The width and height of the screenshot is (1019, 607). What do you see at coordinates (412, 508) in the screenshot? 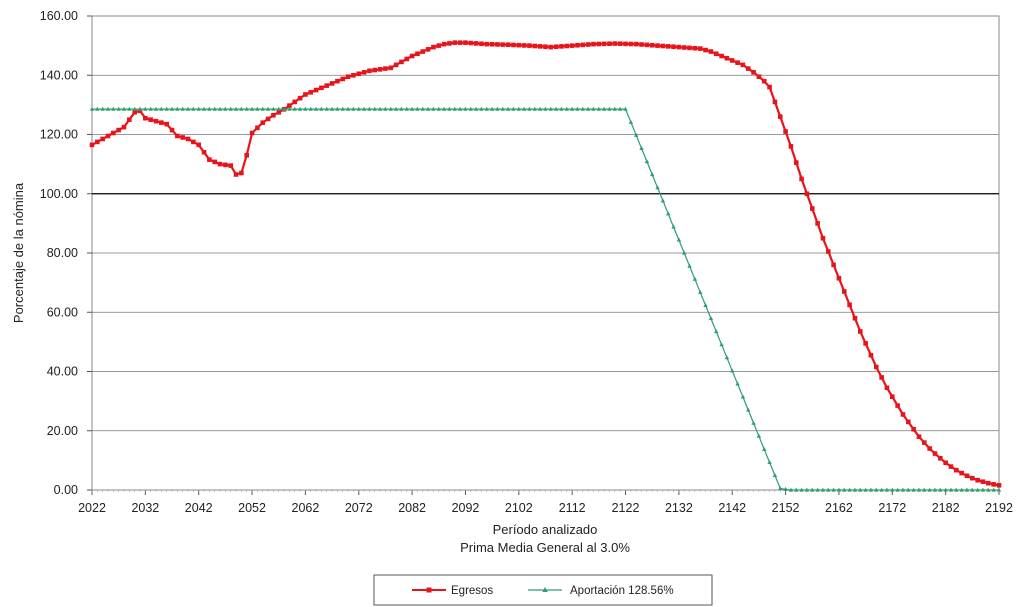
I see `x-tick-label: 2082` at bounding box center [412, 508].